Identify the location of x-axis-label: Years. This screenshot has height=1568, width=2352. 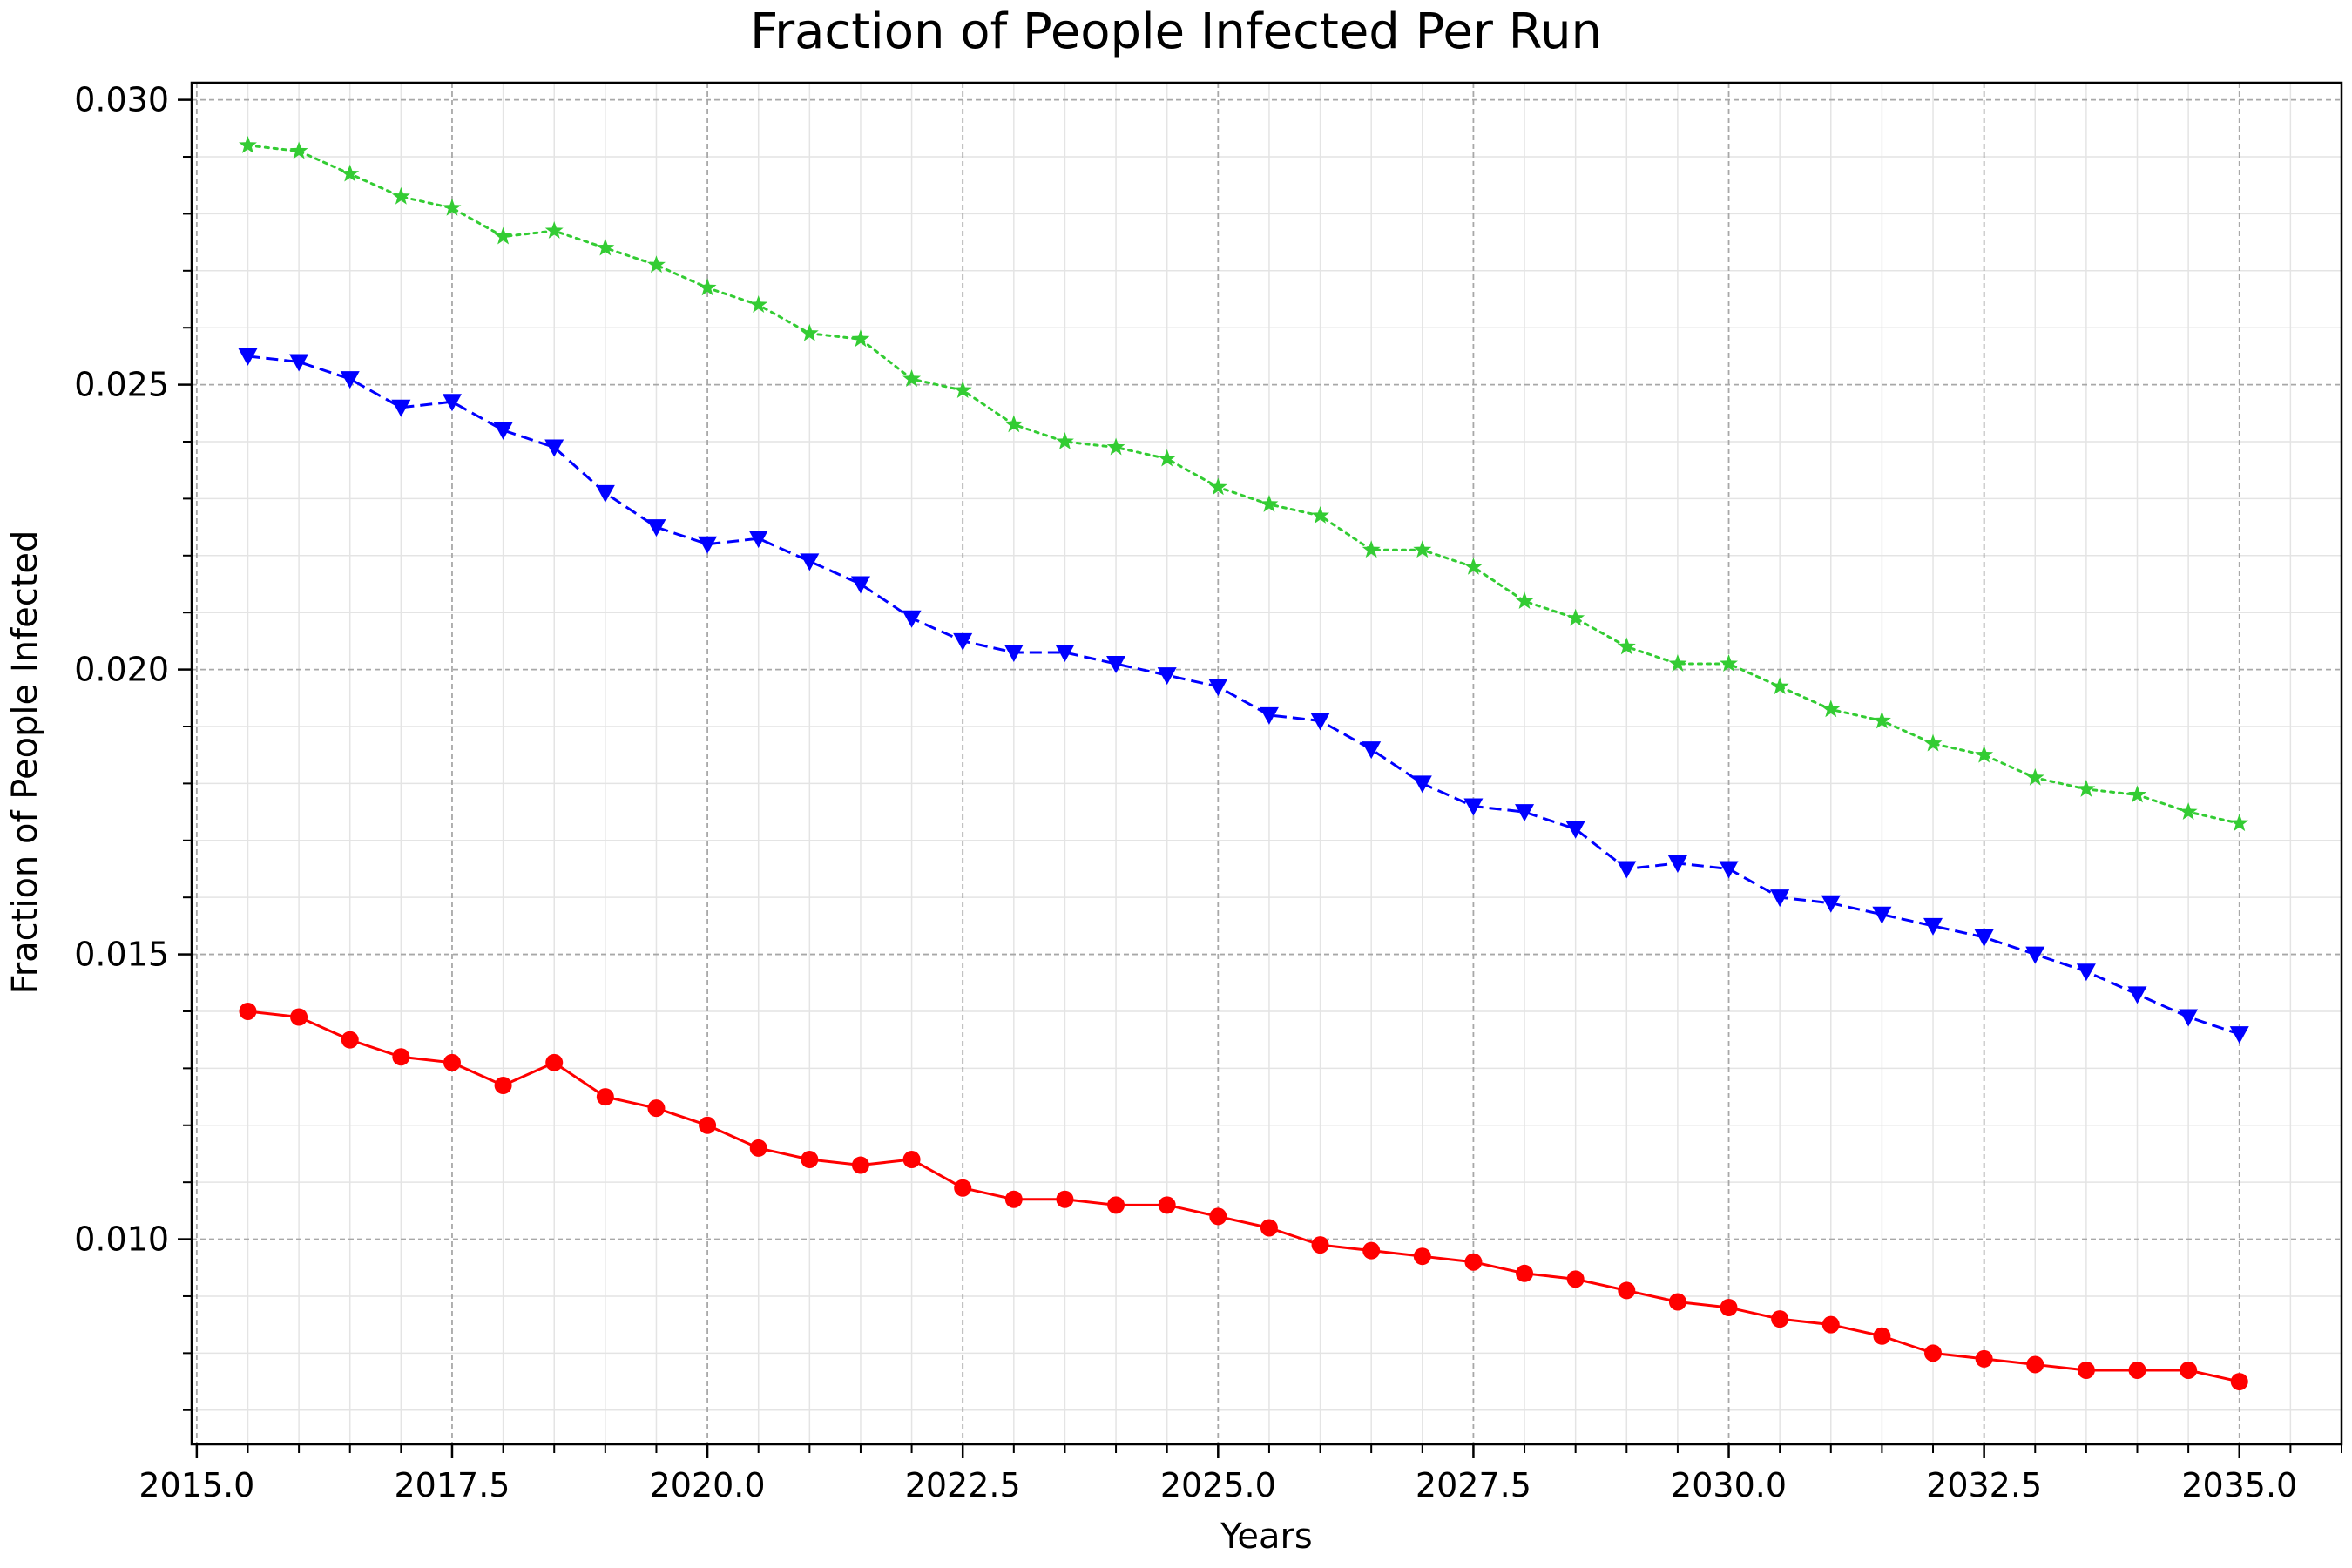
(1266, 1537).